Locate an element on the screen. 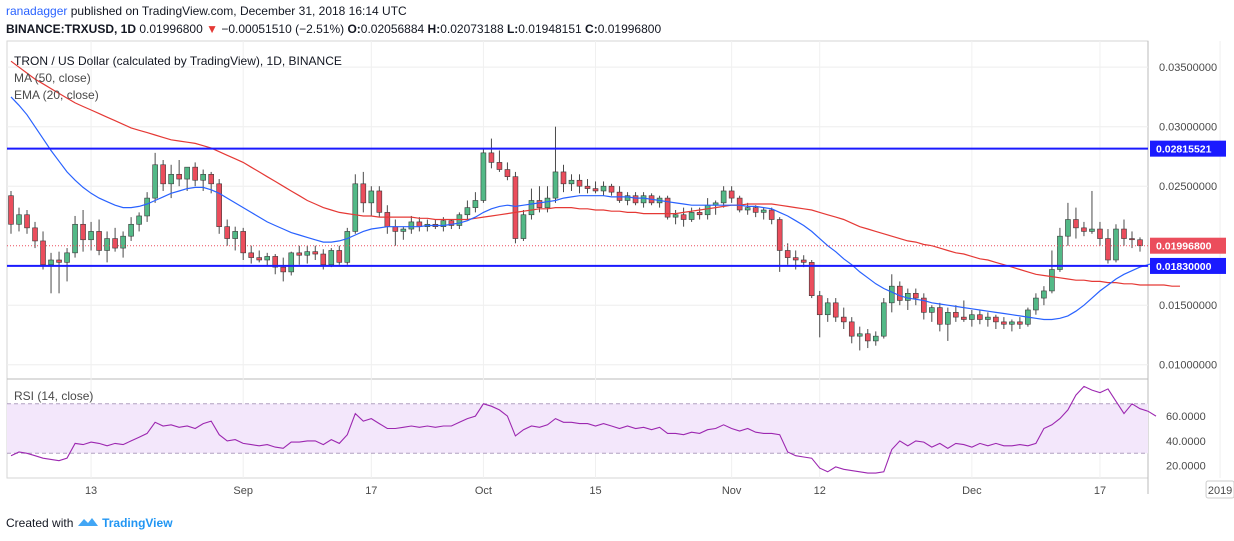  time-tick-box is located at coordinates (1219, 489).